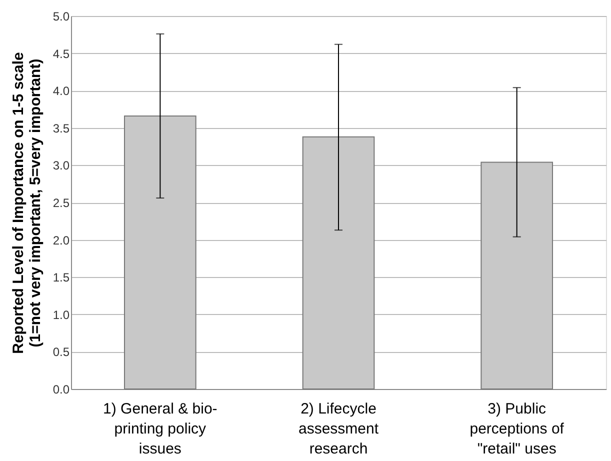 The height and width of the screenshot is (461, 611). What do you see at coordinates (61, 389) in the screenshot?
I see `y-tick-label: 0.0` at bounding box center [61, 389].